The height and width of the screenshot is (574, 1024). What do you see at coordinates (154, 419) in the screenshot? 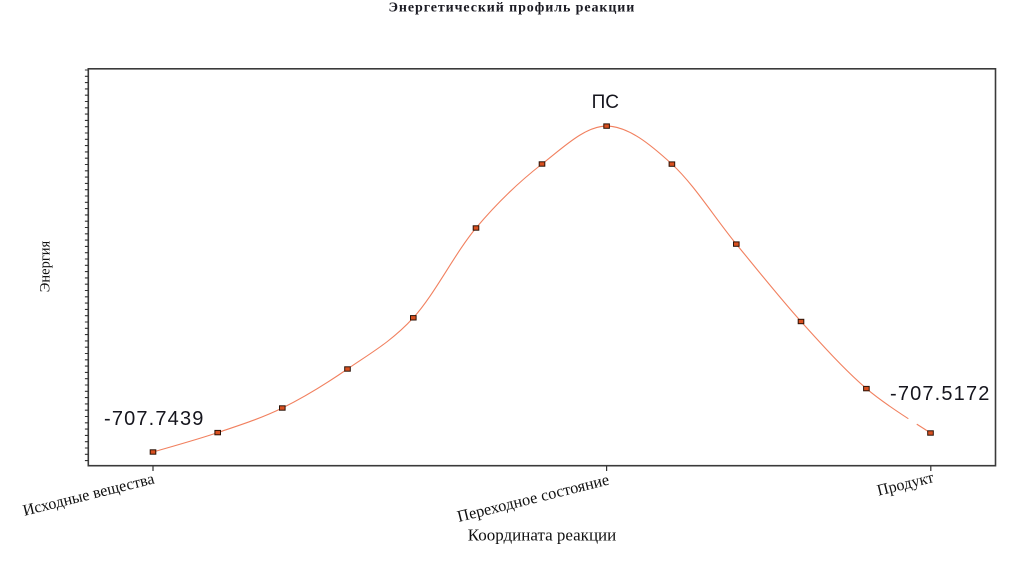
I see `svg-text: -707.7439` at bounding box center [154, 419].